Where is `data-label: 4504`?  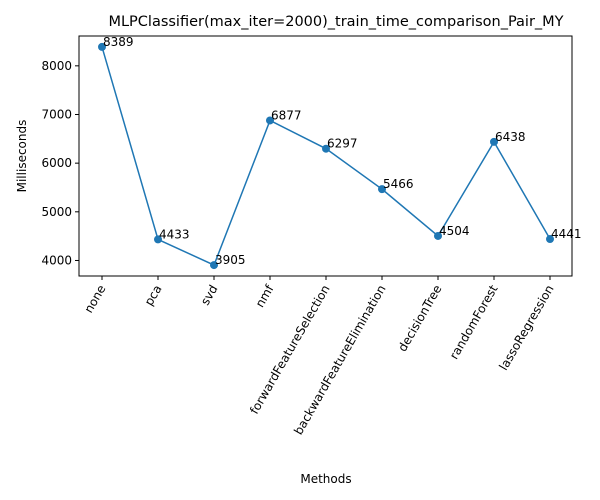
data-label: 4504 is located at coordinates (454, 231).